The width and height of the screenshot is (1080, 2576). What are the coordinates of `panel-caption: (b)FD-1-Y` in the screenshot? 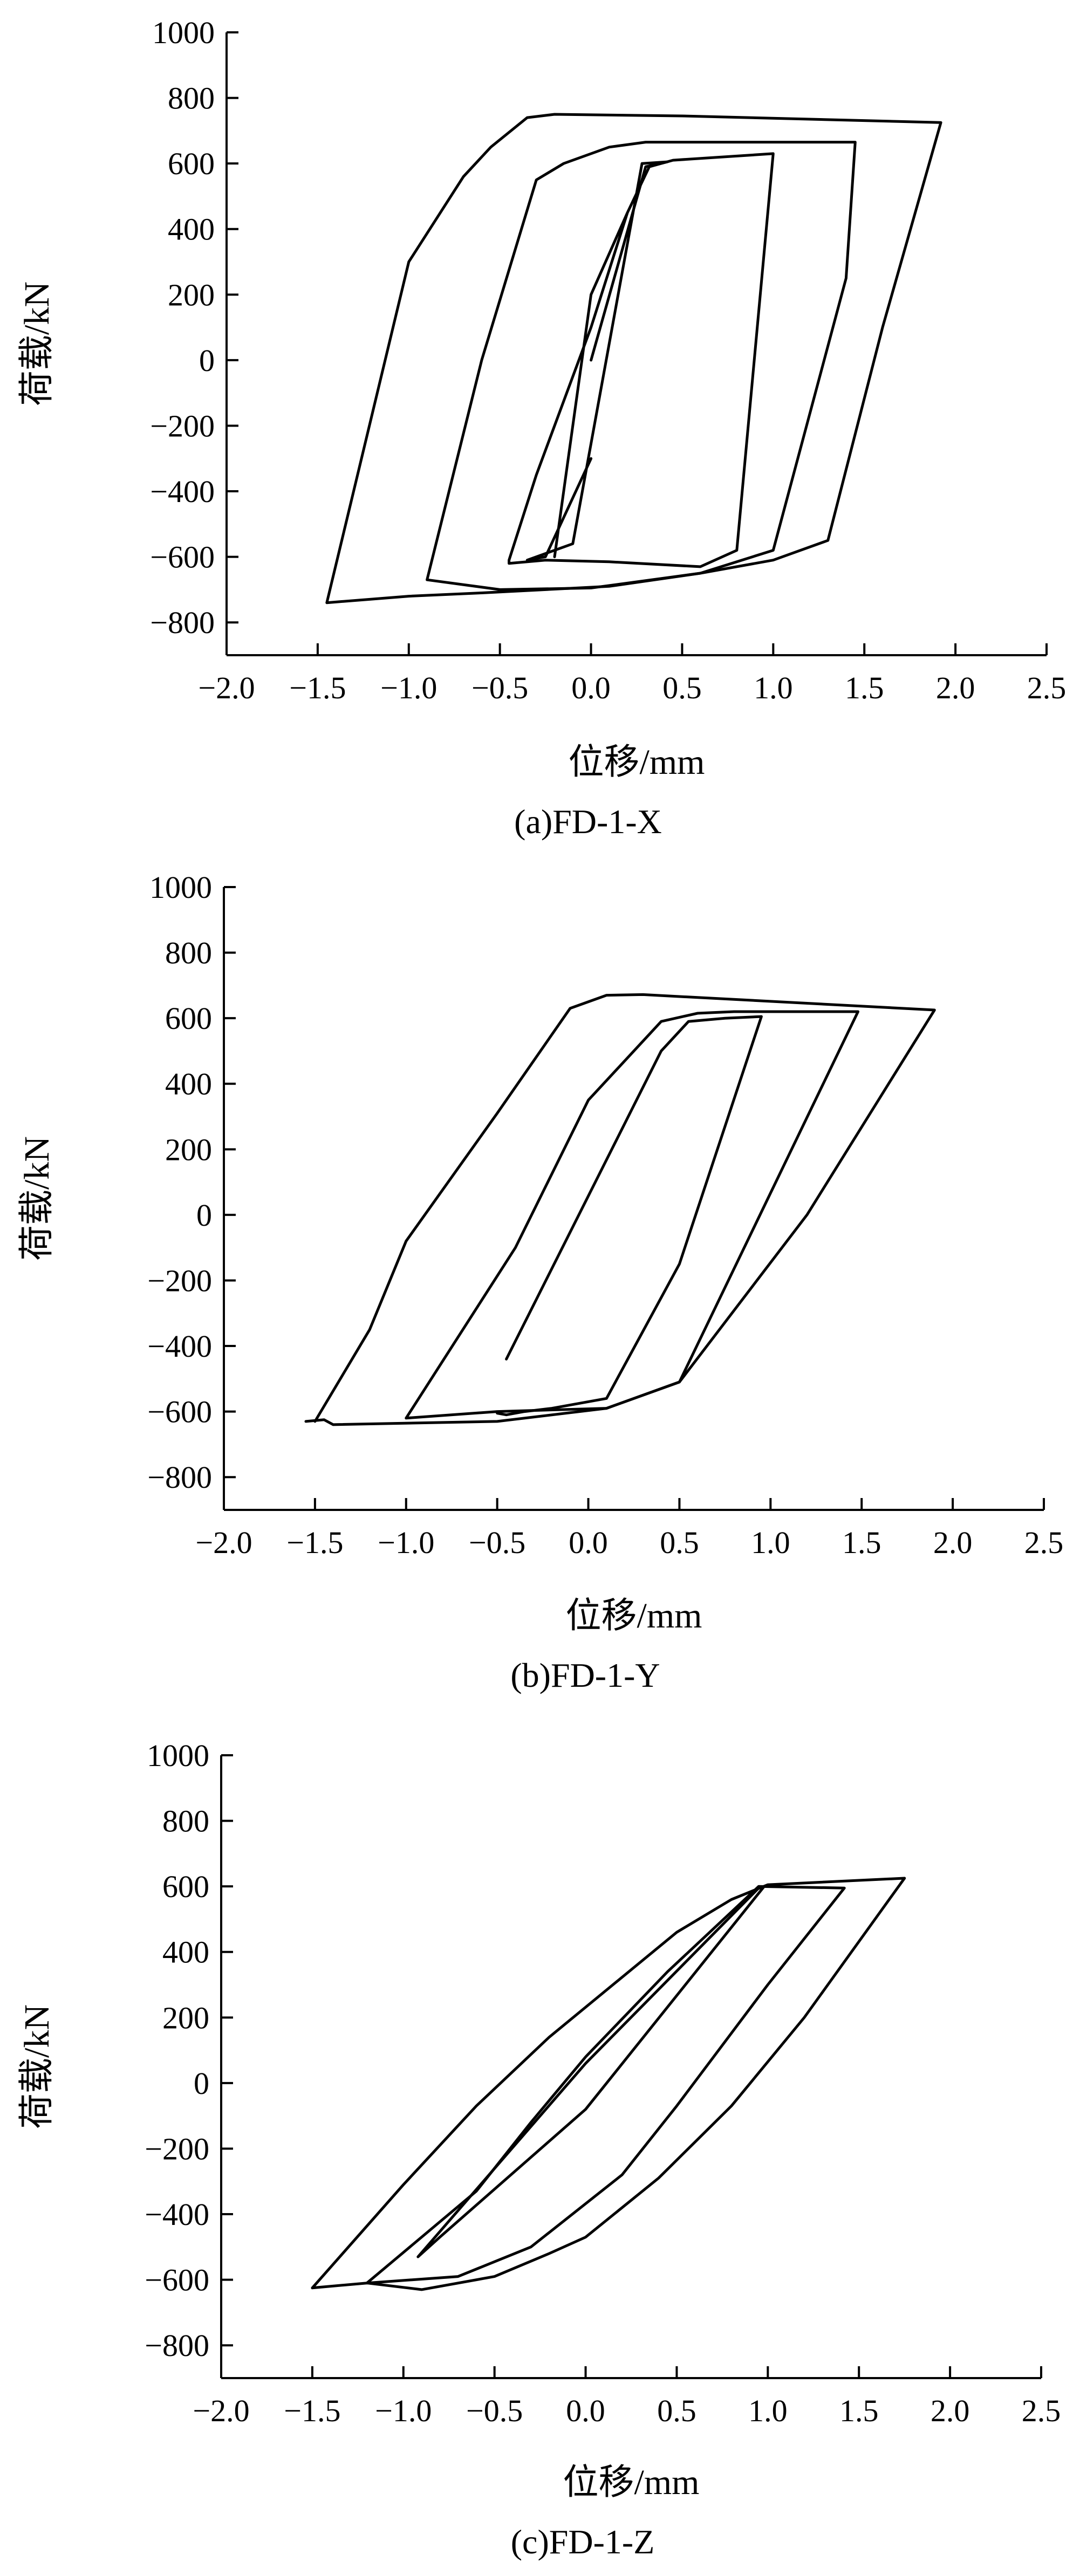 It's located at (585, 1675).